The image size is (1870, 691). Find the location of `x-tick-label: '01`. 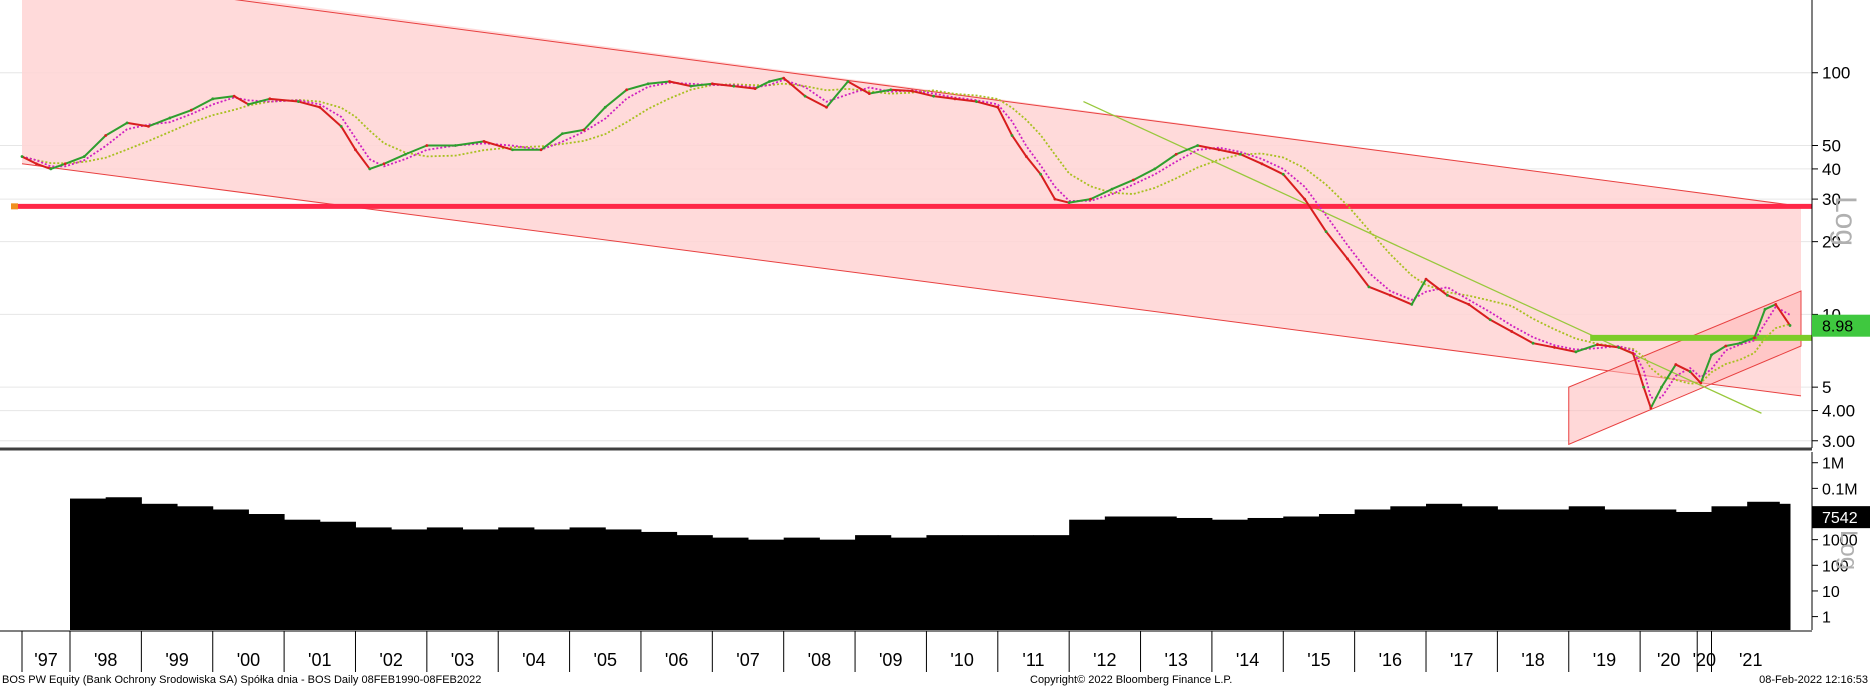

x-tick-label: '01 is located at coordinates (319, 660).